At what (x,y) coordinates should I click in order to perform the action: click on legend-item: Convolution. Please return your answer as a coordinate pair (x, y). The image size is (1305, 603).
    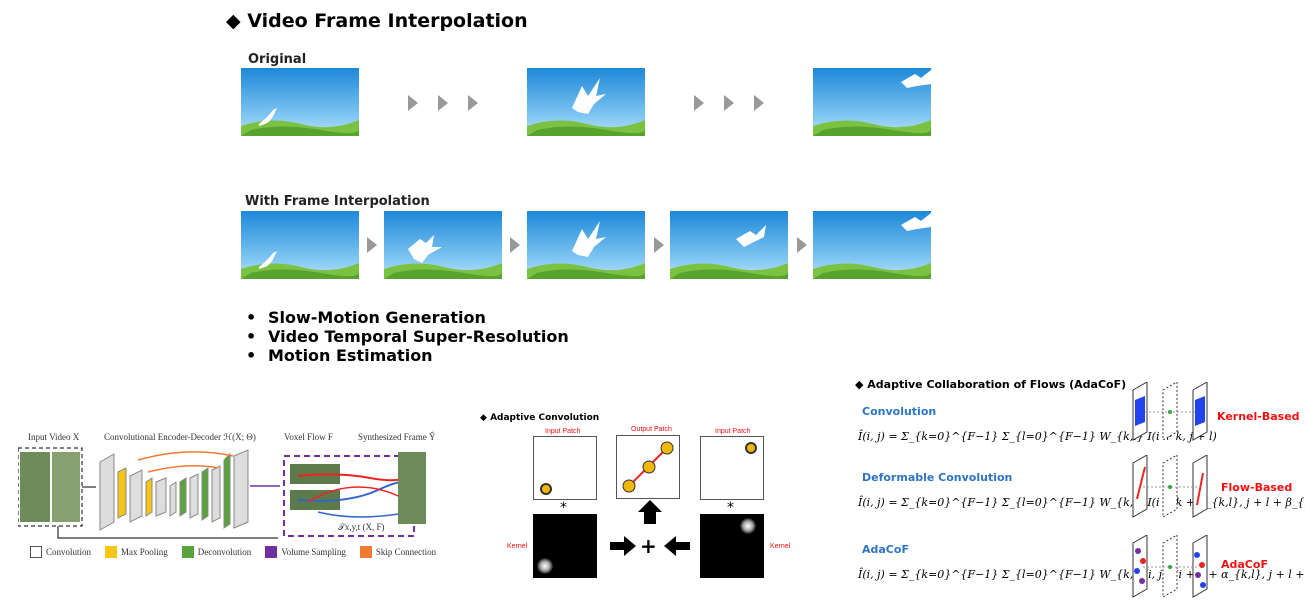
    Looking at the image, I should click on (60, 552).